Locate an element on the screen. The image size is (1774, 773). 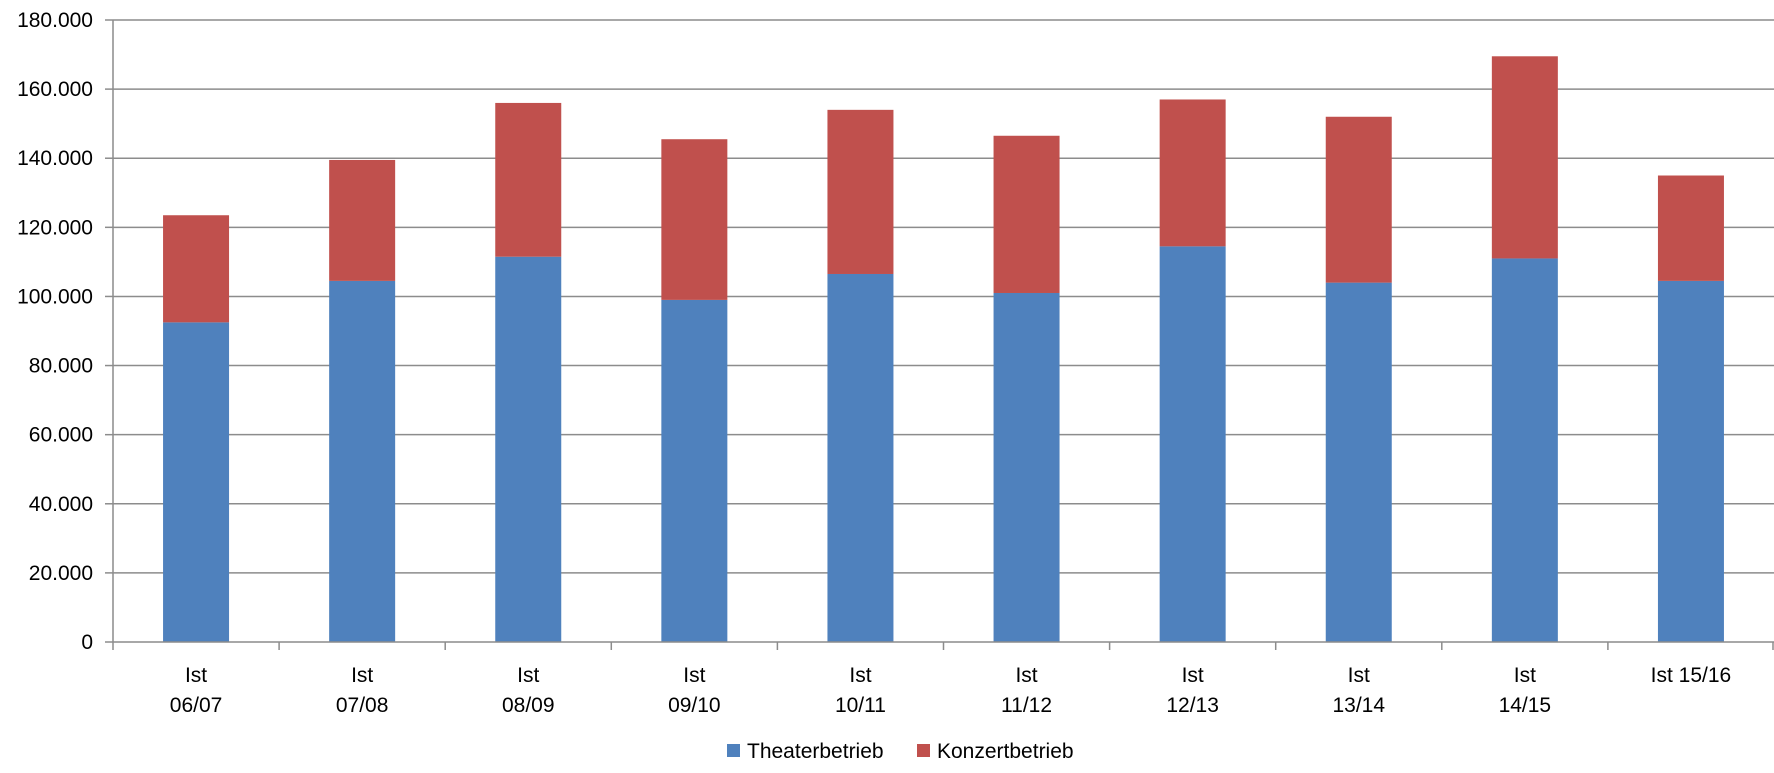
y-tick-label: 120.000 is located at coordinates (55, 227).